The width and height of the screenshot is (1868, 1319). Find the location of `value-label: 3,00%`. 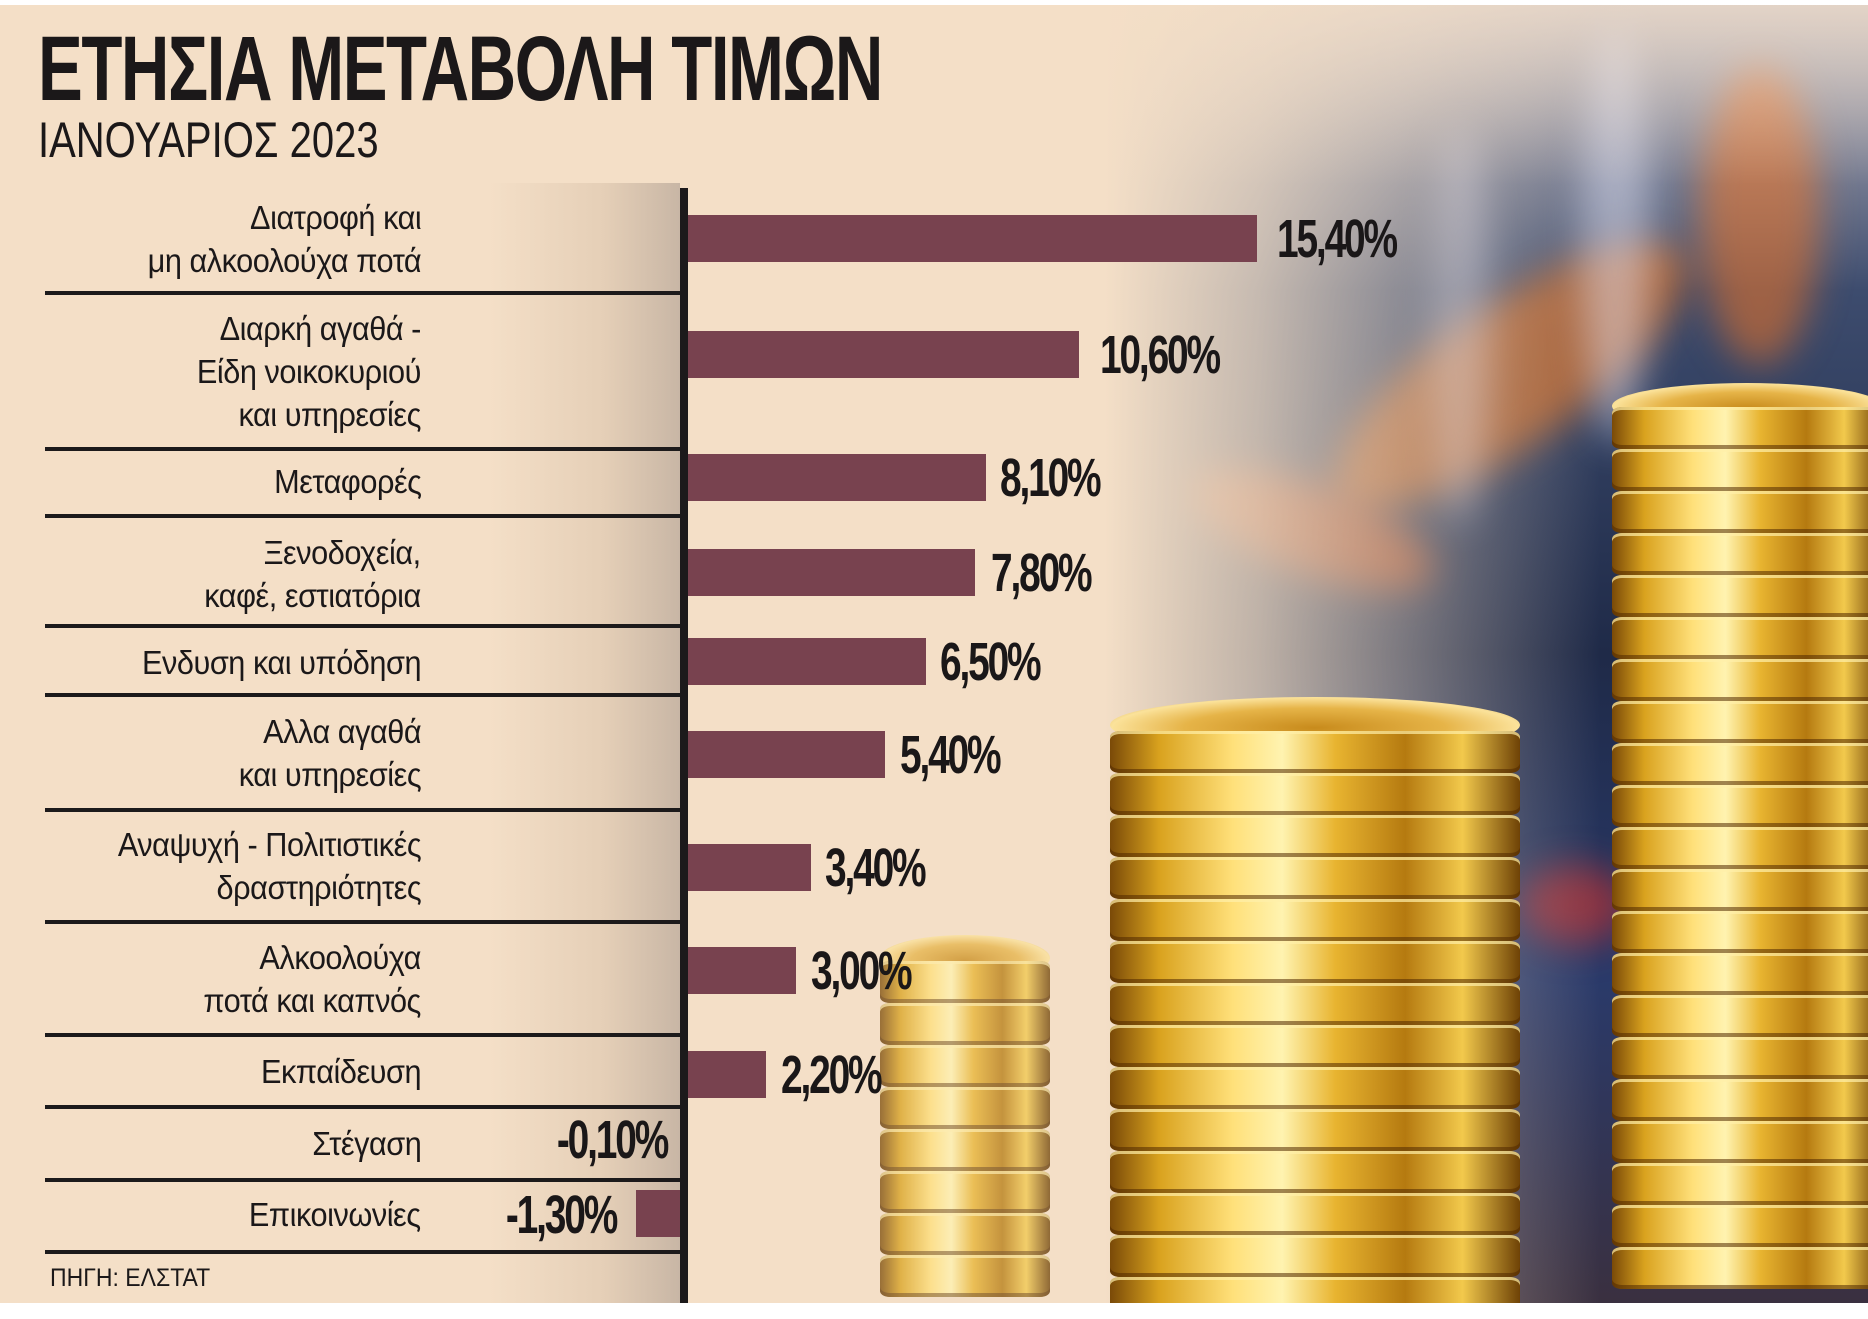

value-label: 3,00% is located at coordinates (862, 971).